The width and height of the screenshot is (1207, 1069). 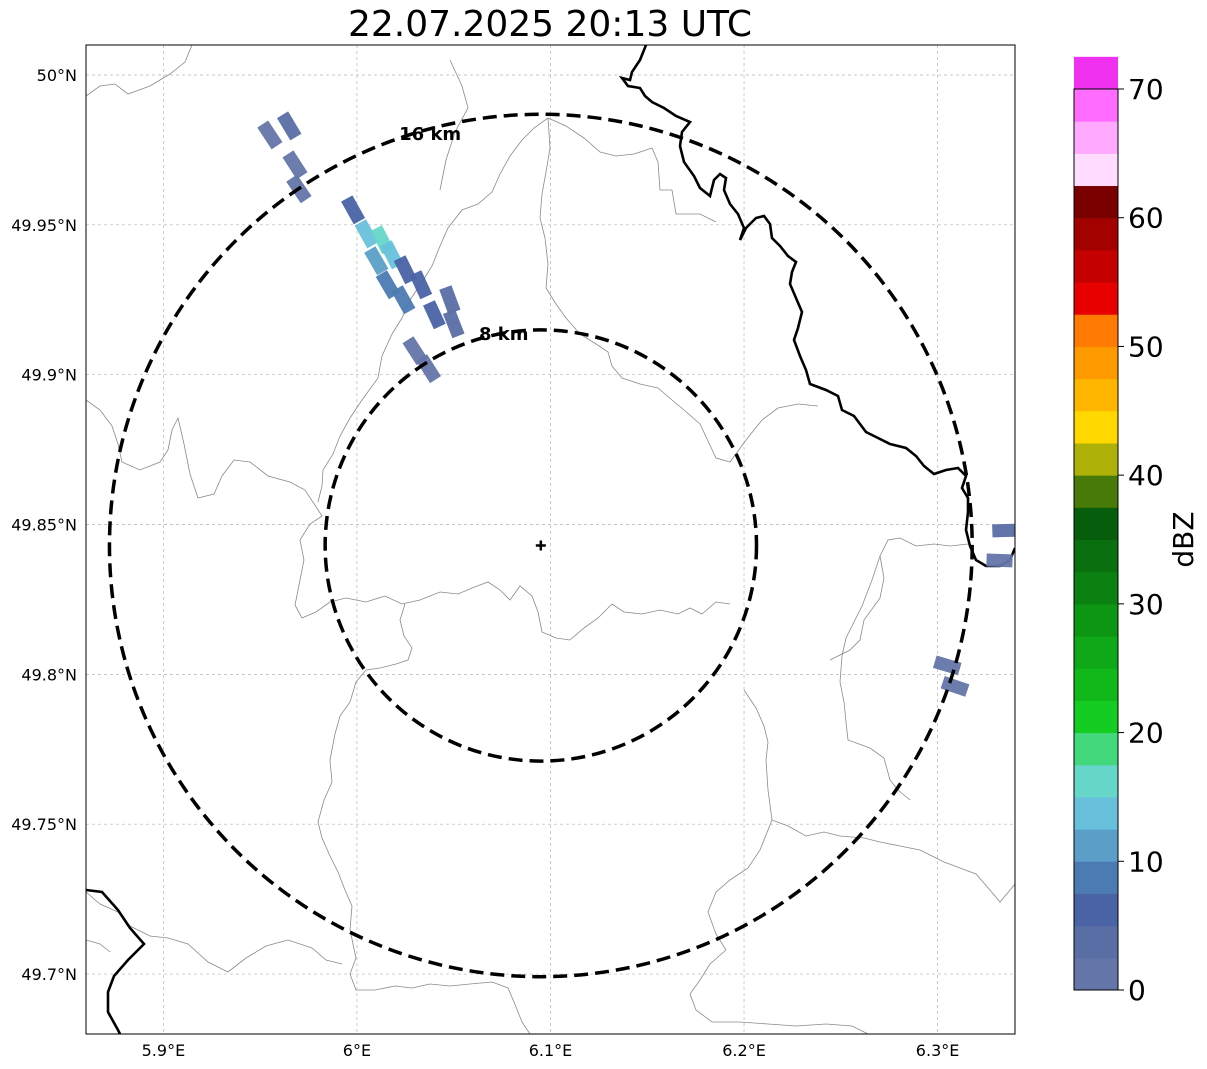 What do you see at coordinates (938, 1050) in the screenshot?
I see `x-tick-label: 6.3°E` at bounding box center [938, 1050].